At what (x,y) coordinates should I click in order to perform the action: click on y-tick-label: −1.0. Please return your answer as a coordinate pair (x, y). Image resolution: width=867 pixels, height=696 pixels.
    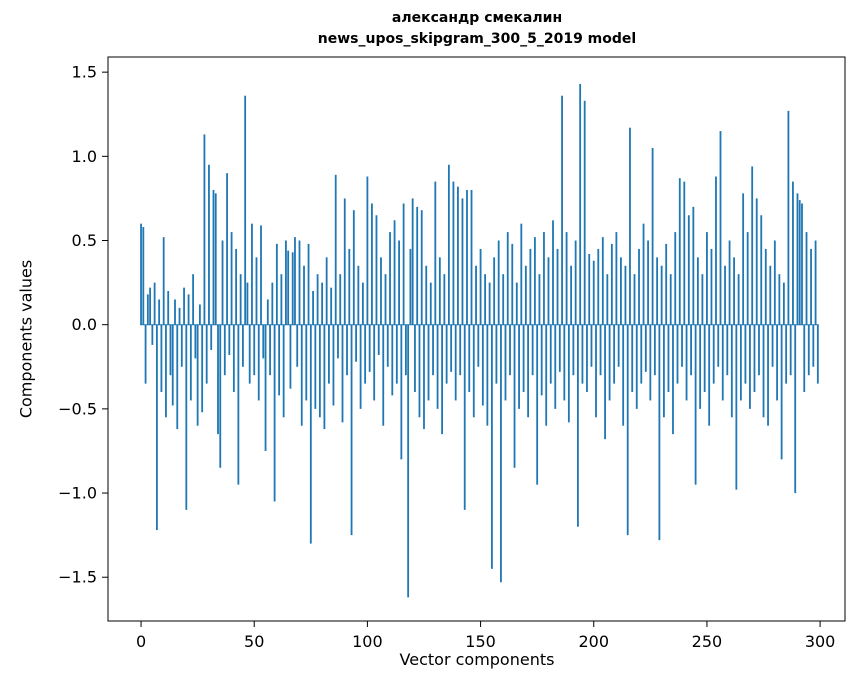
    Looking at the image, I should click on (77, 493).